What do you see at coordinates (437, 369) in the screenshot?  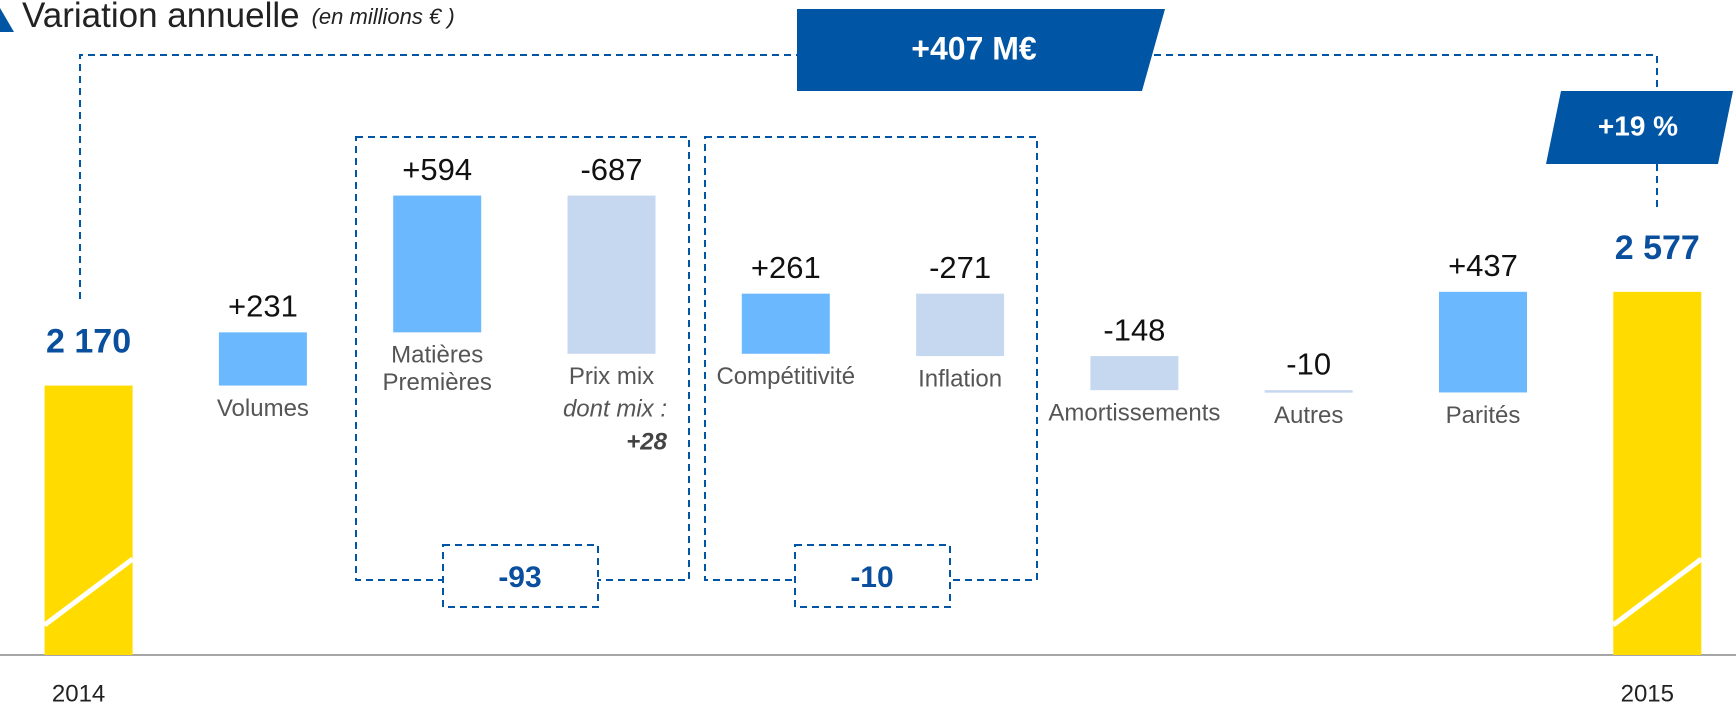 I see `category-label: Matières Premières` at bounding box center [437, 369].